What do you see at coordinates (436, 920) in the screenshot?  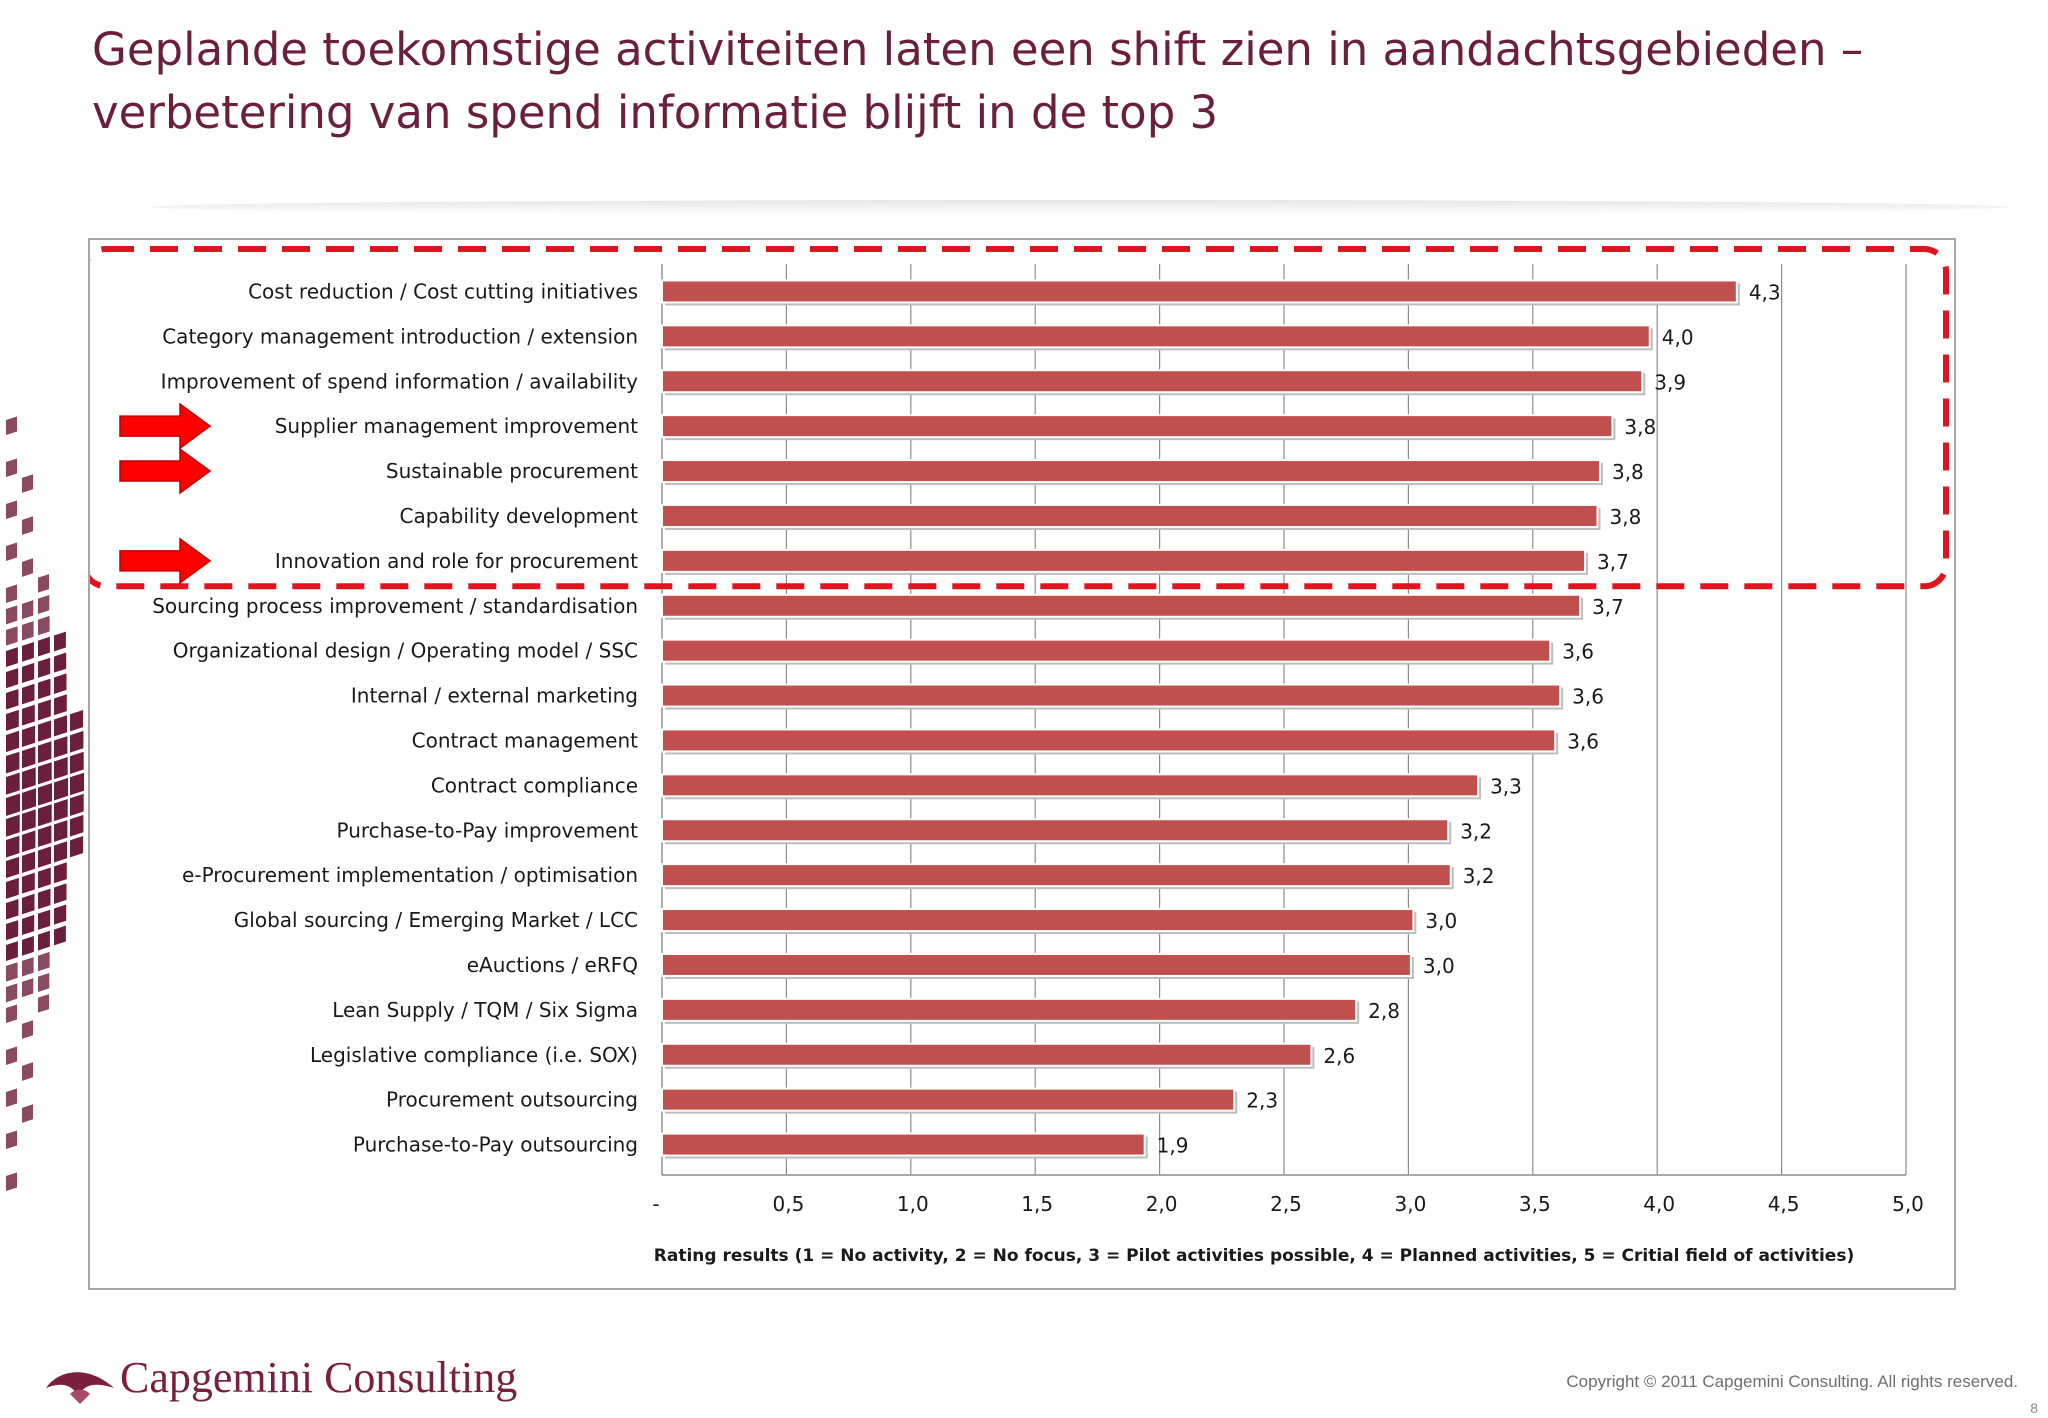 I see `category-label: Global sourcing / Emerging Market / LCC` at bounding box center [436, 920].